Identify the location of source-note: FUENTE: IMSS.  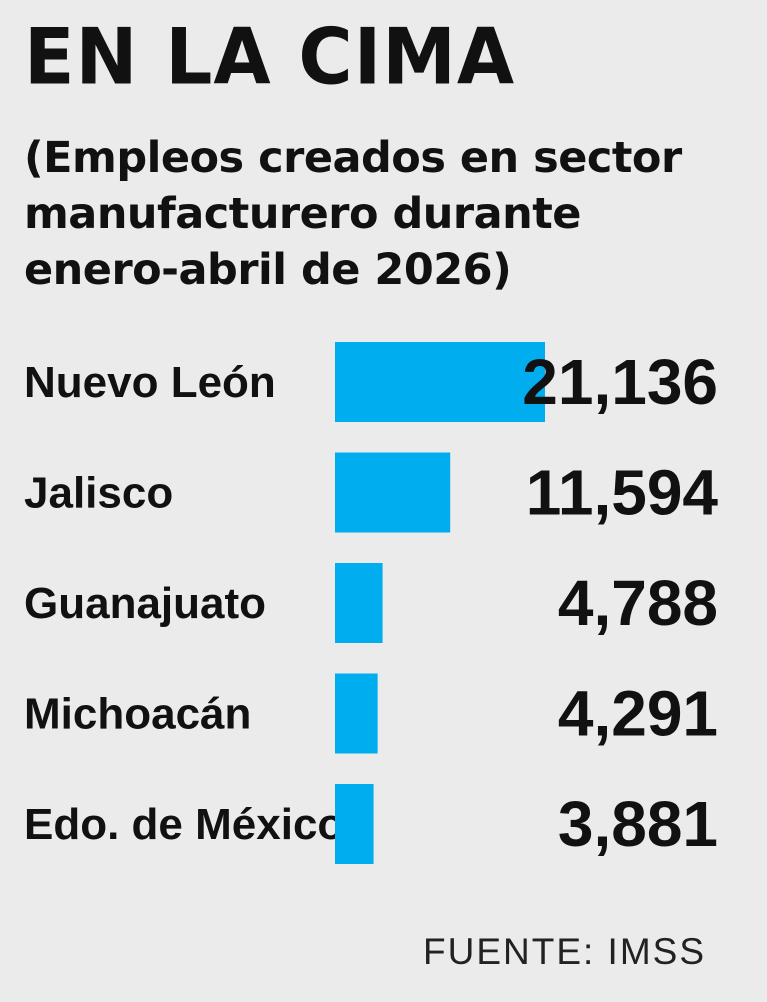
(565, 951).